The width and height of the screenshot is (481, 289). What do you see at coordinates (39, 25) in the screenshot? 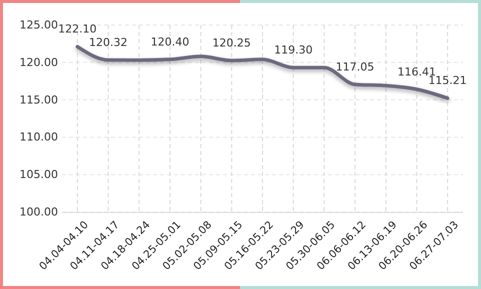
I see `y-tick-label: 125.00` at bounding box center [39, 25].